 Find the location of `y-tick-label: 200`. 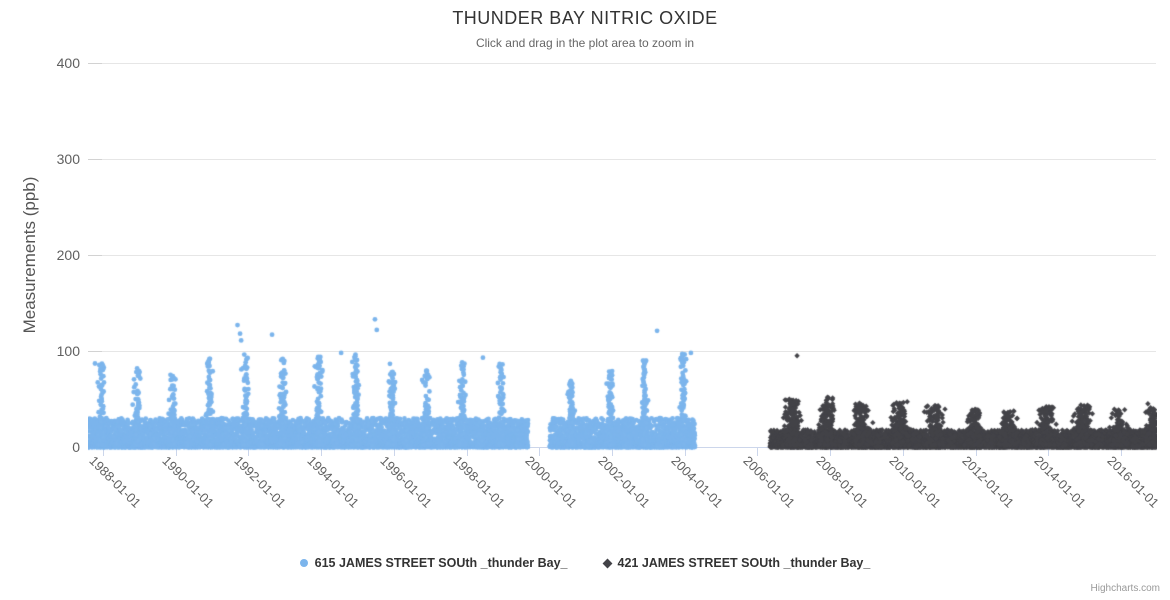

y-tick-label: 200 is located at coordinates (68, 255).